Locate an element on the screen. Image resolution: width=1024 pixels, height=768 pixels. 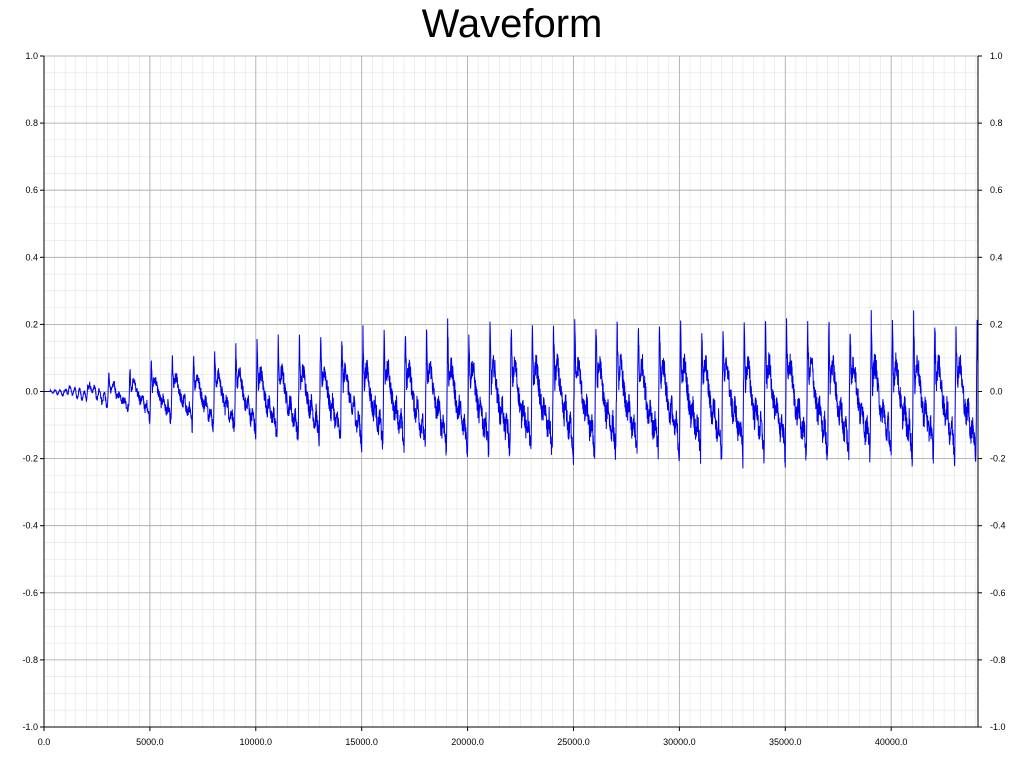
y-tick-label-left: 0.4 is located at coordinates (31, 257).